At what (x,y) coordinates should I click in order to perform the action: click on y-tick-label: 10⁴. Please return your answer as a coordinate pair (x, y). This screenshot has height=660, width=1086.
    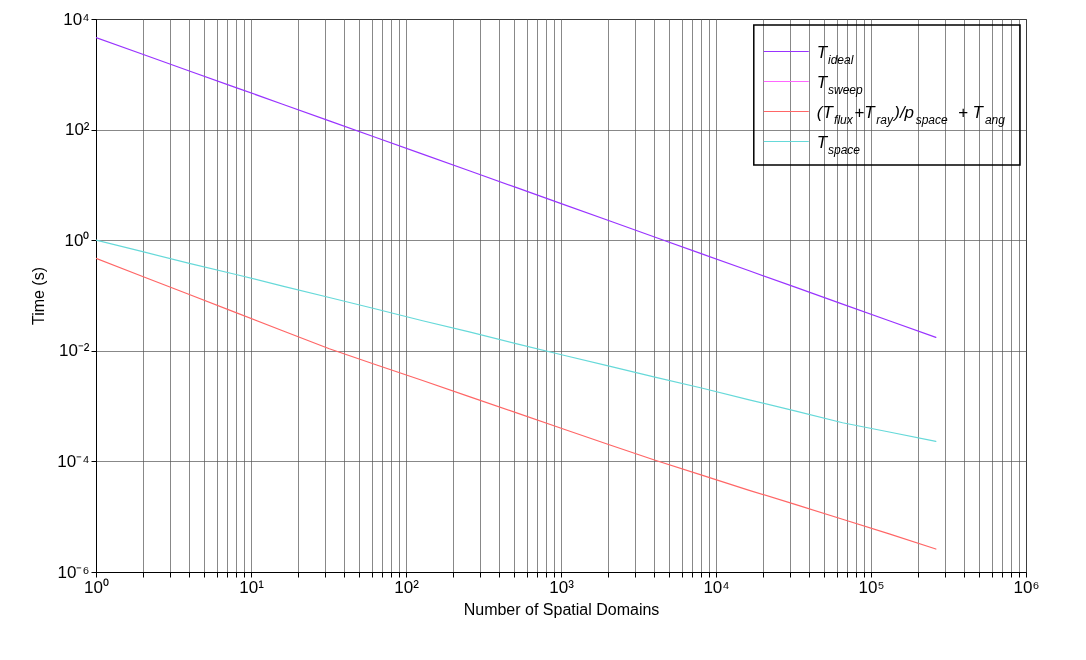
    Looking at the image, I should click on (76, 19).